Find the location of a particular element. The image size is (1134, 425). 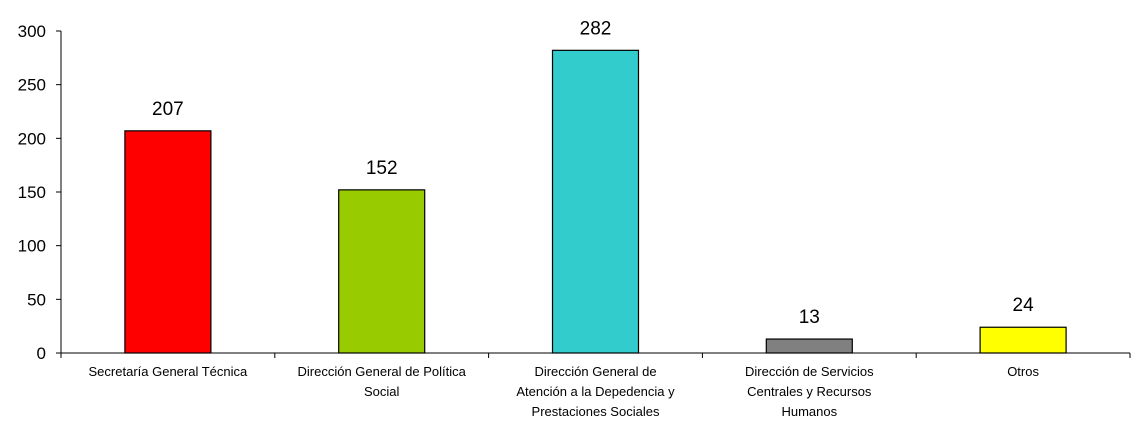

x-tick-label: Otros is located at coordinates (1023, 372).